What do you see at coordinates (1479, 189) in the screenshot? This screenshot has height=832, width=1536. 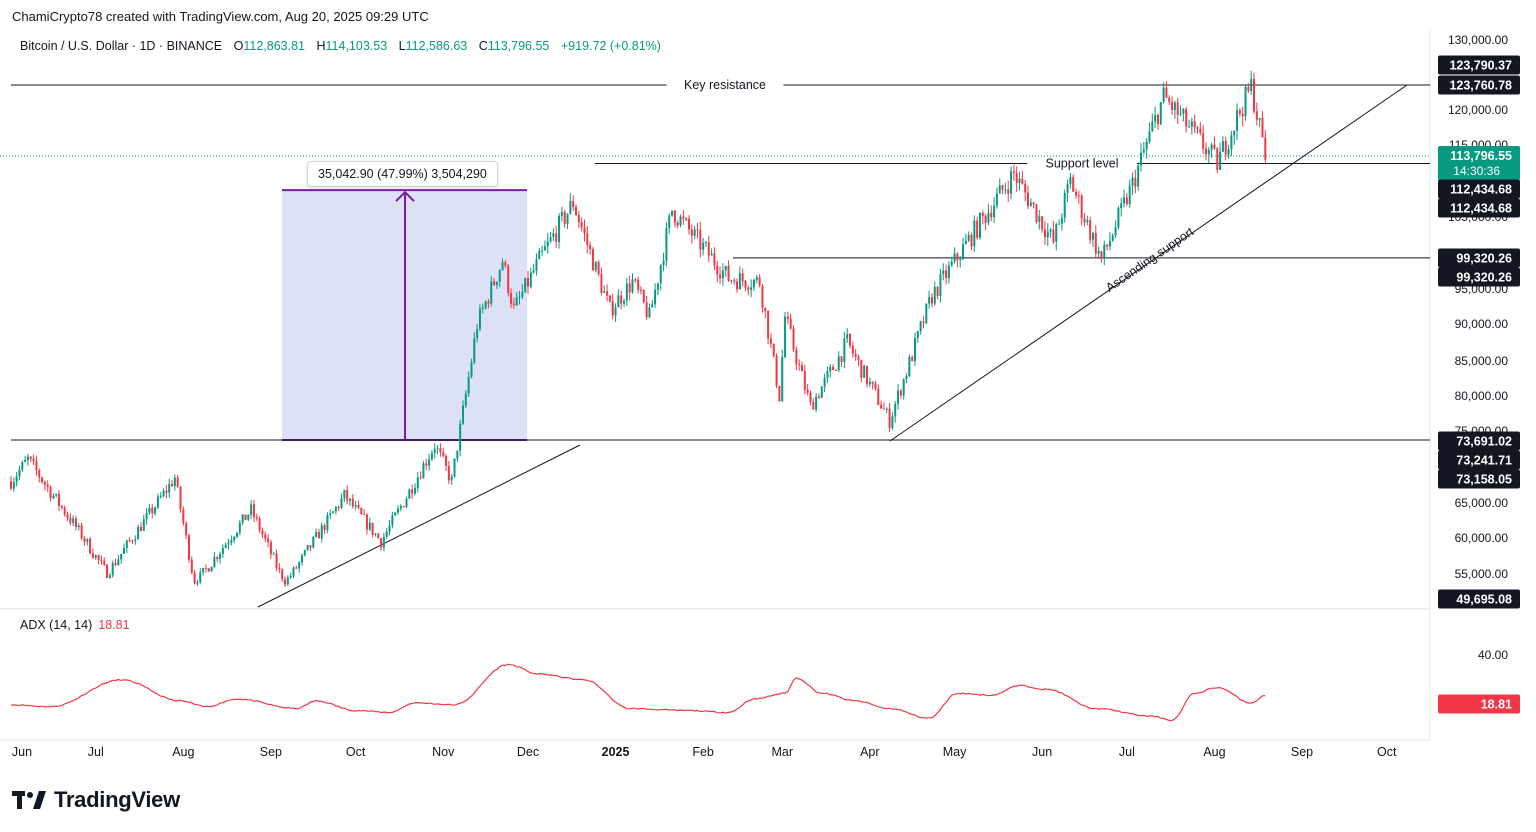 I see `support-axis-label-bg` at bounding box center [1479, 189].